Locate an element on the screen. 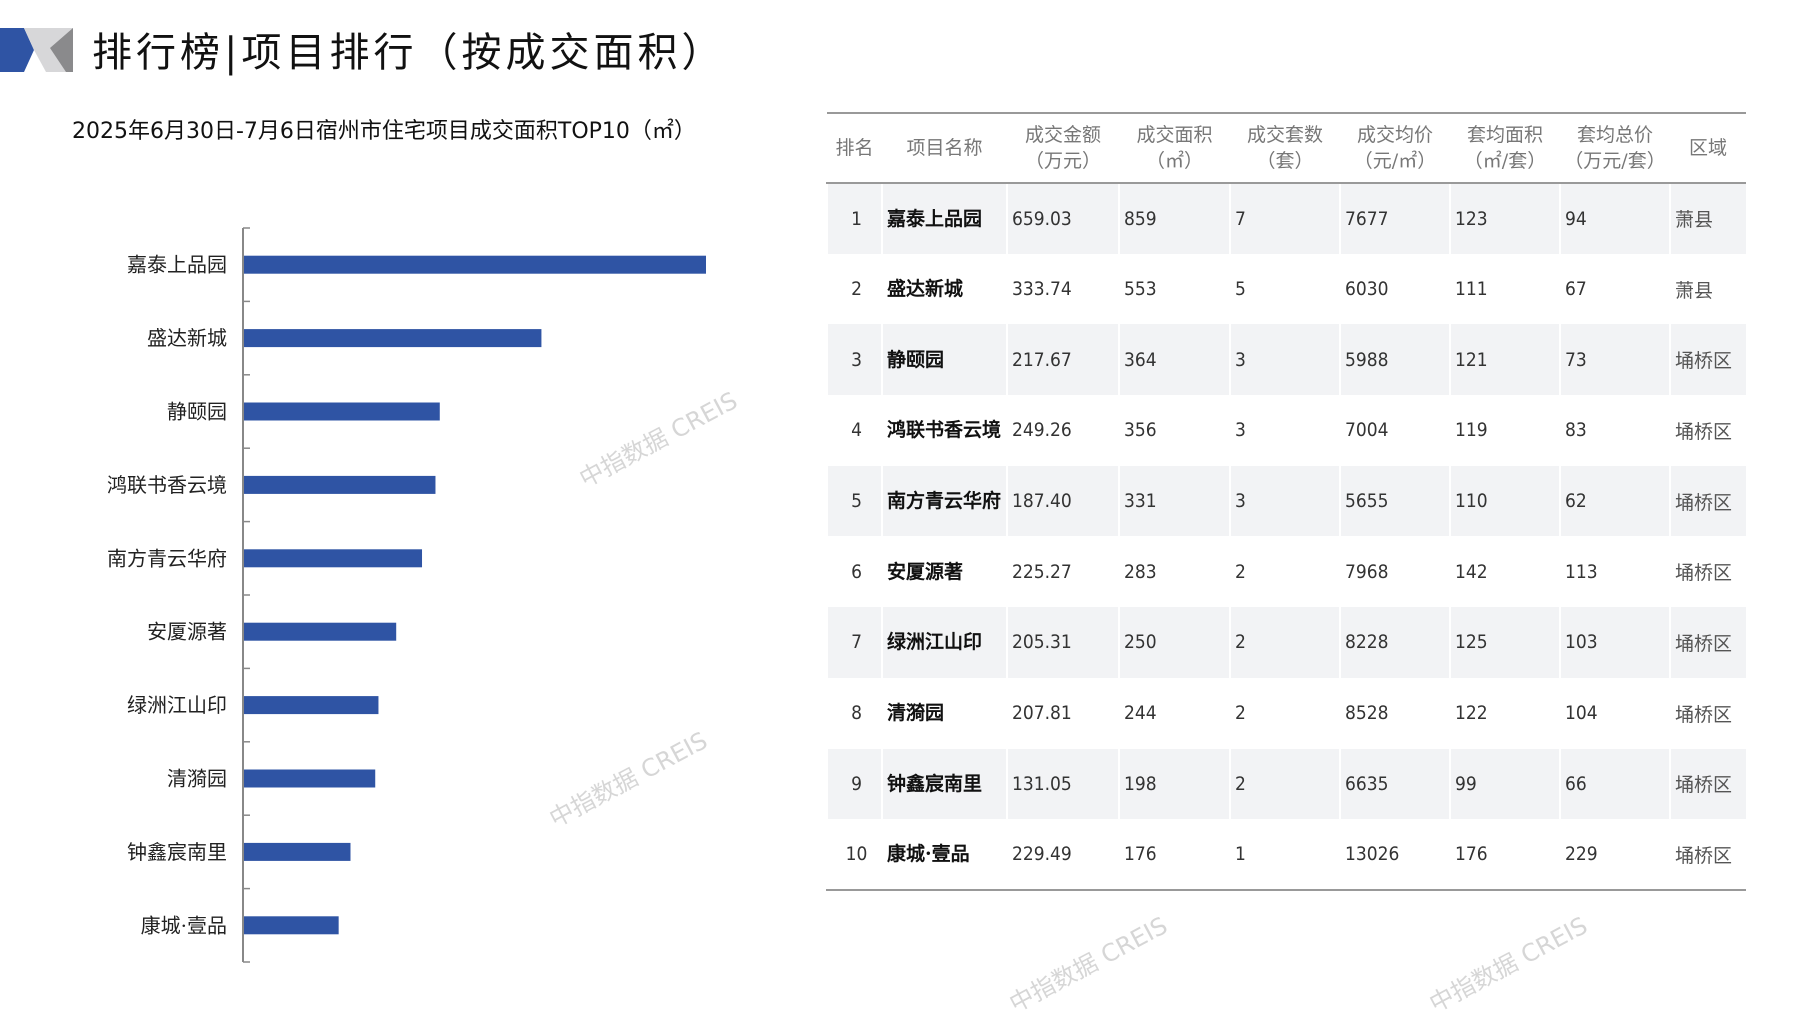  avg-area-cell: 119 is located at coordinates (1504, 430).